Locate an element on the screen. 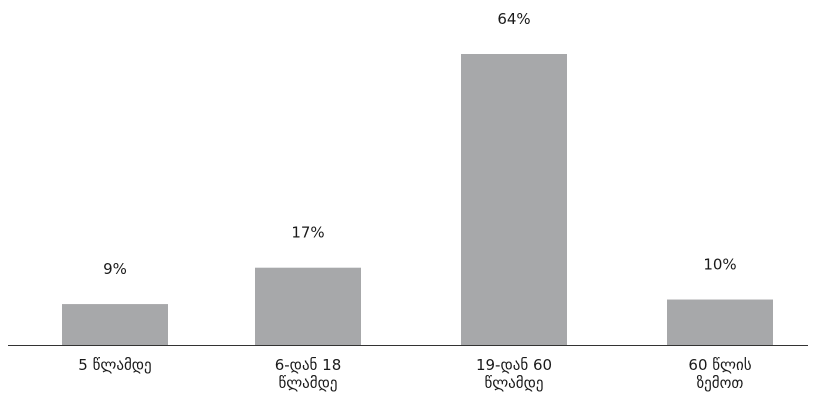  category-label-2: 6-დან 18 წლამდე is located at coordinates (308, 374).